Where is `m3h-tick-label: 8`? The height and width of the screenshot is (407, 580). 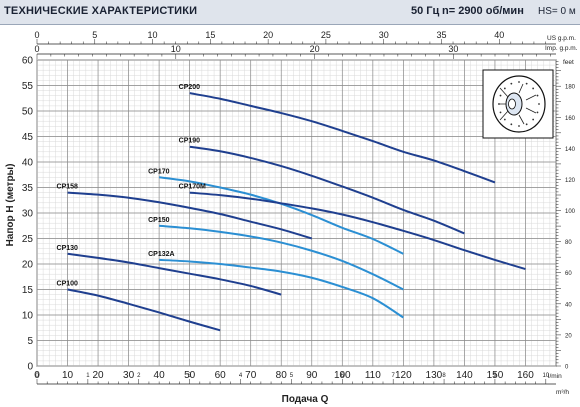 m3h-tick-label: 8 is located at coordinates (444, 376).